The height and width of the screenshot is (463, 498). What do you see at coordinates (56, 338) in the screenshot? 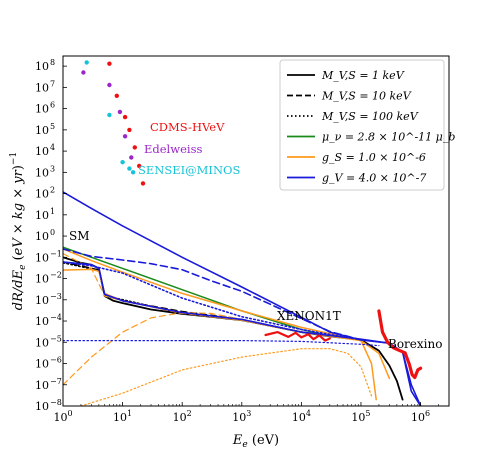
I see `y-tick-exponent: −5` at bounding box center [56, 338].